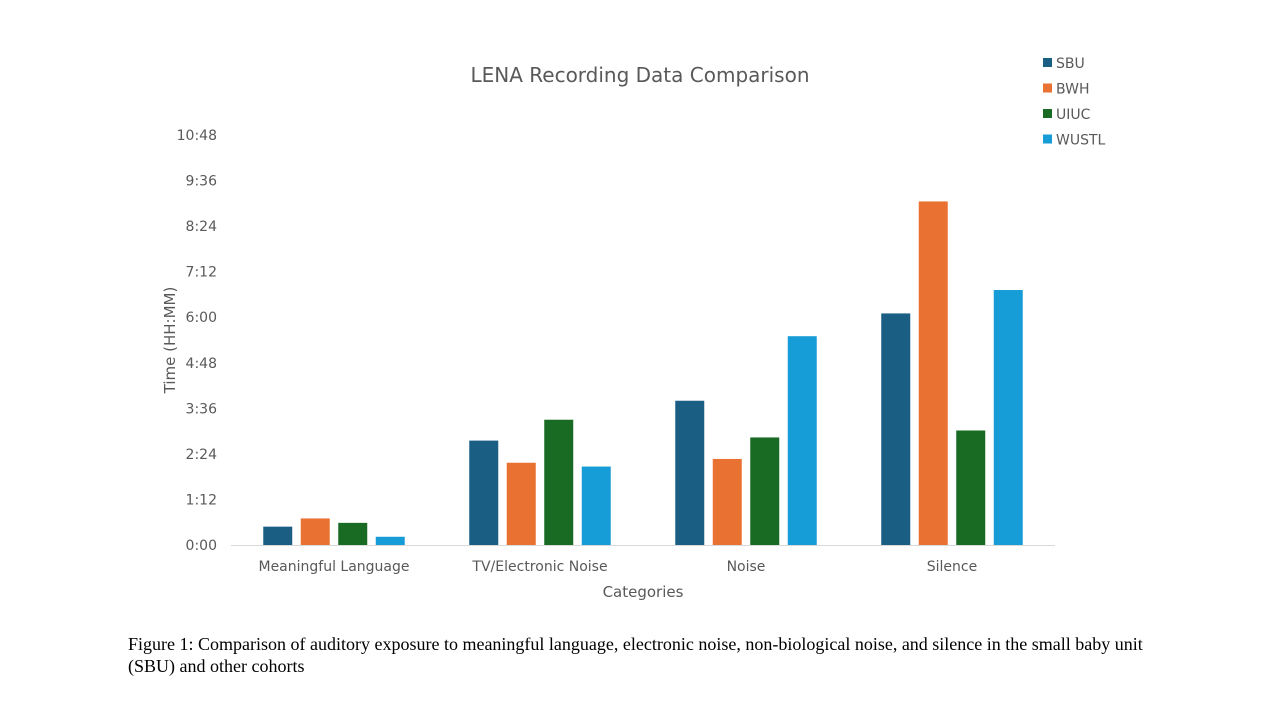 This screenshot has height=720, width=1280. Describe the element at coordinates (201, 273) in the screenshot. I see `y-tick-label: 7:12` at that location.